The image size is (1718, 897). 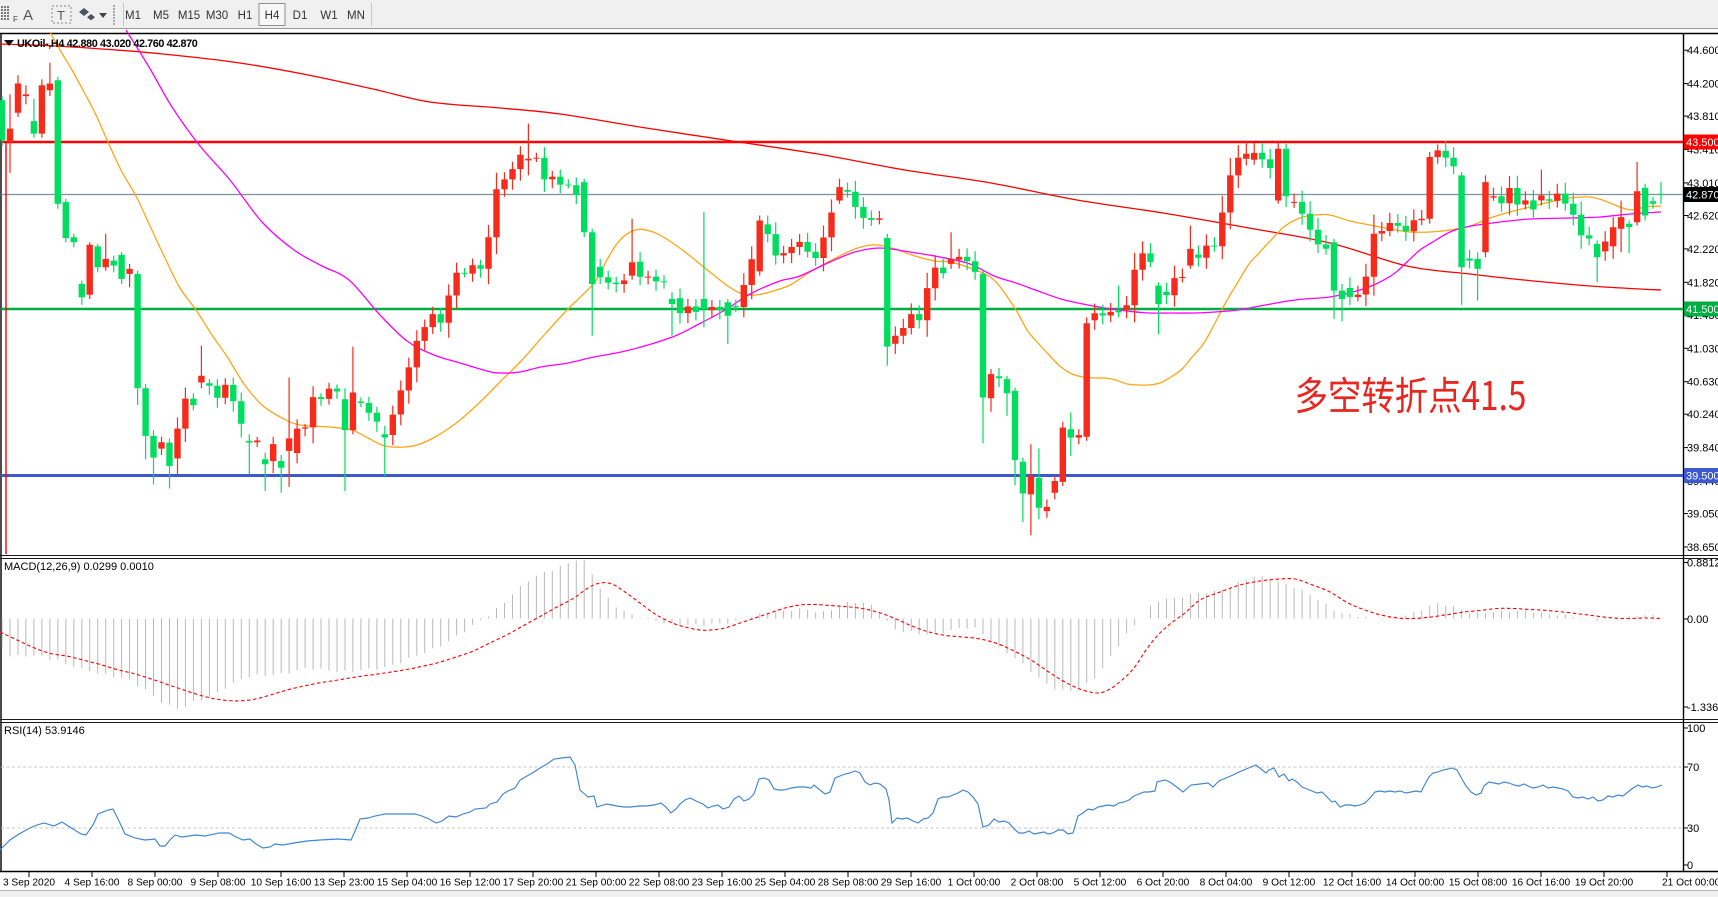 I want to click on svg-text: 43.810, so click(x=1702, y=117).